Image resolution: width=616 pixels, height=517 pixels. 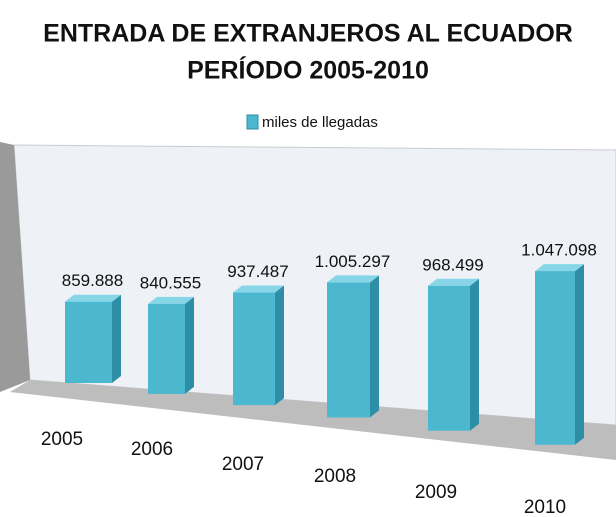 What do you see at coordinates (257, 271) in the screenshot?
I see `value-label: 937.487` at bounding box center [257, 271].